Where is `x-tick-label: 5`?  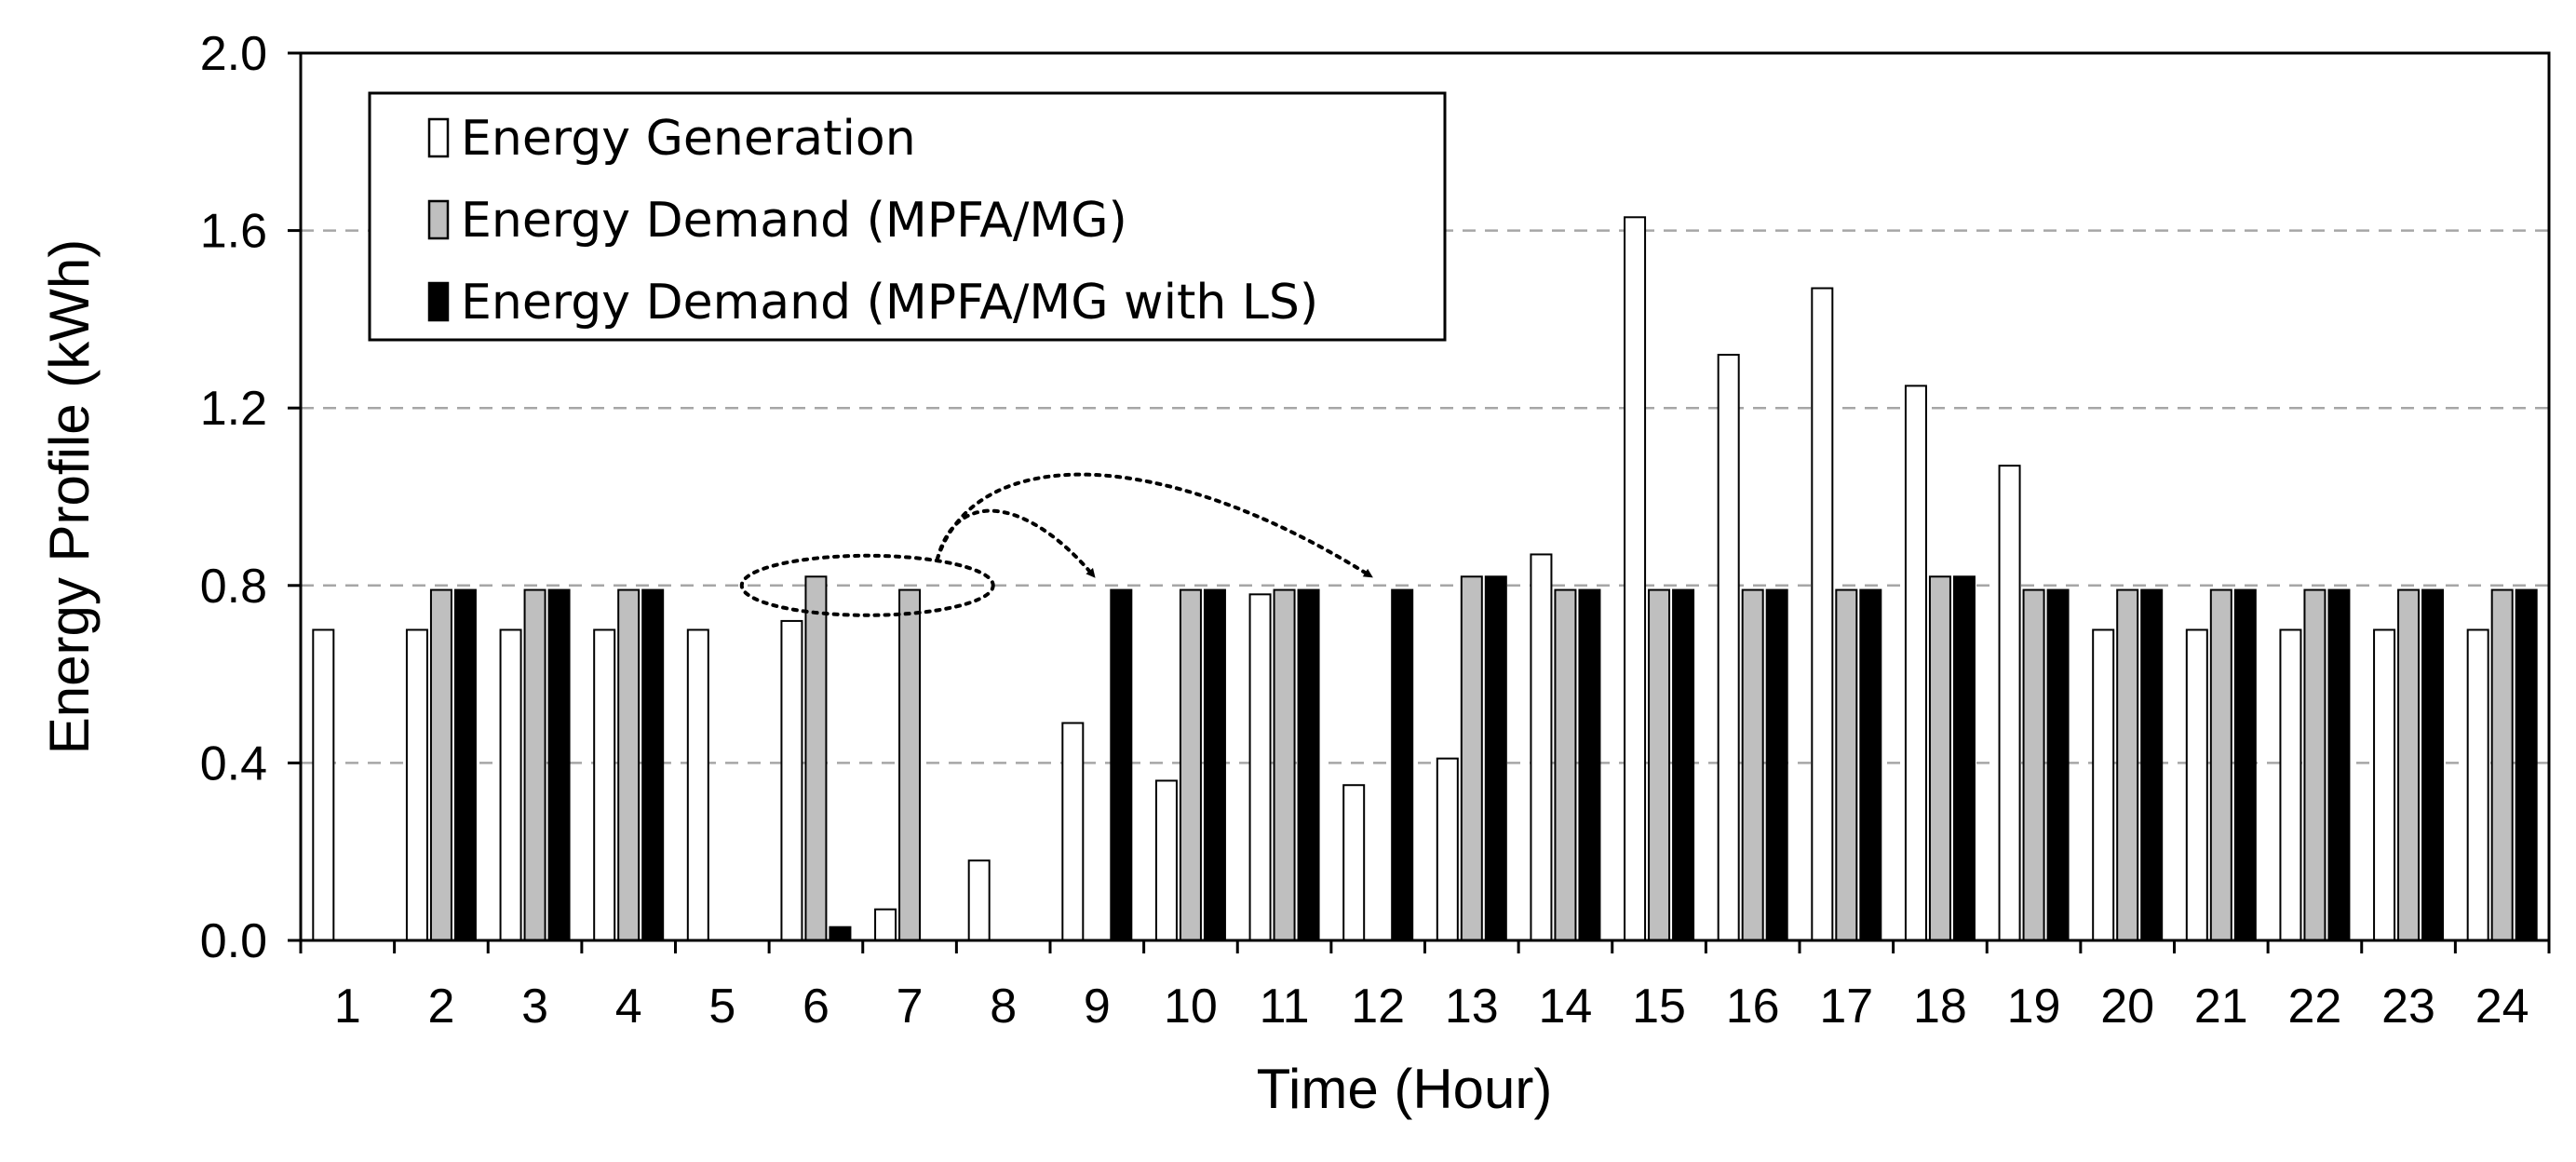
x-tick-label: 5 is located at coordinates (721, 1007).